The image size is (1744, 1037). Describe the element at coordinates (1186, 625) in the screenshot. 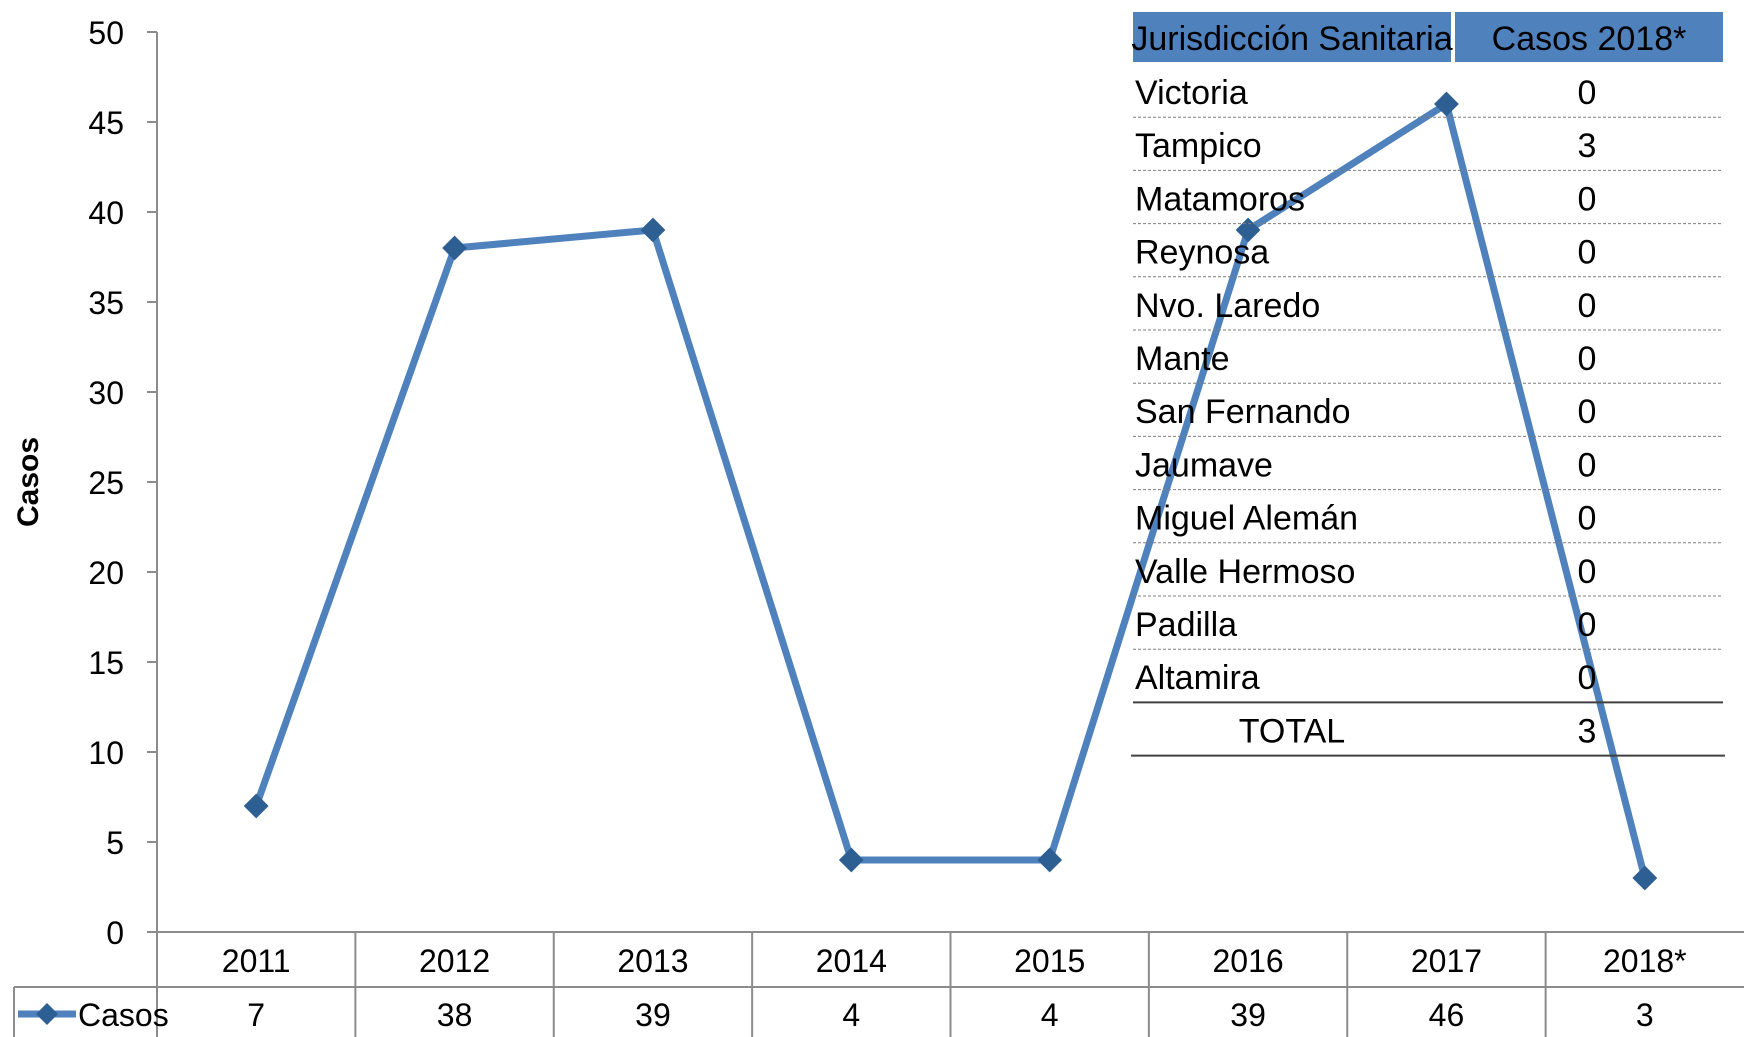

I see `inset-row-name: Padilla` at that location.